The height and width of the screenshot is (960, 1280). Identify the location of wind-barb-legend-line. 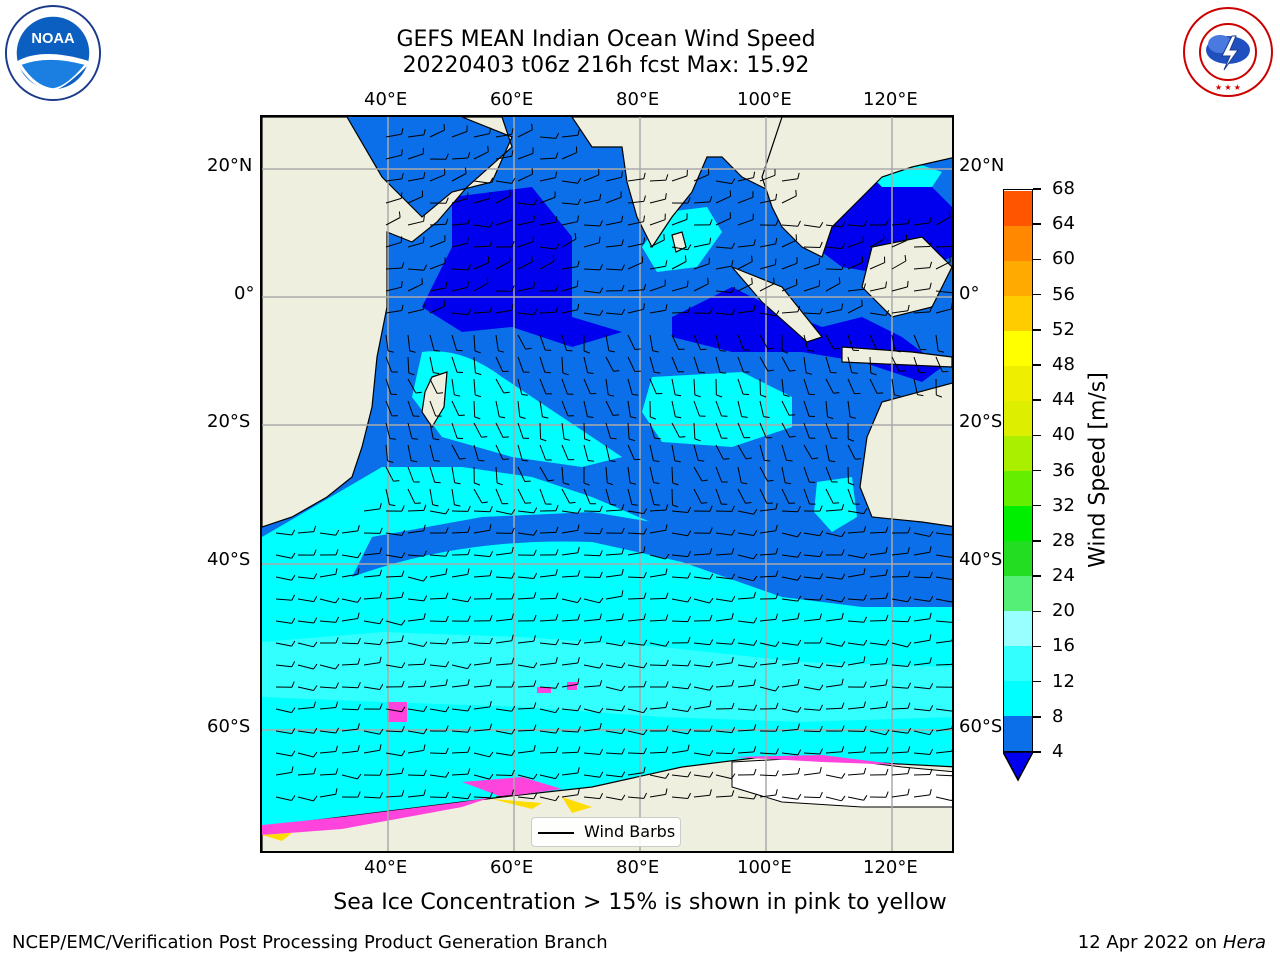
(556, 833).